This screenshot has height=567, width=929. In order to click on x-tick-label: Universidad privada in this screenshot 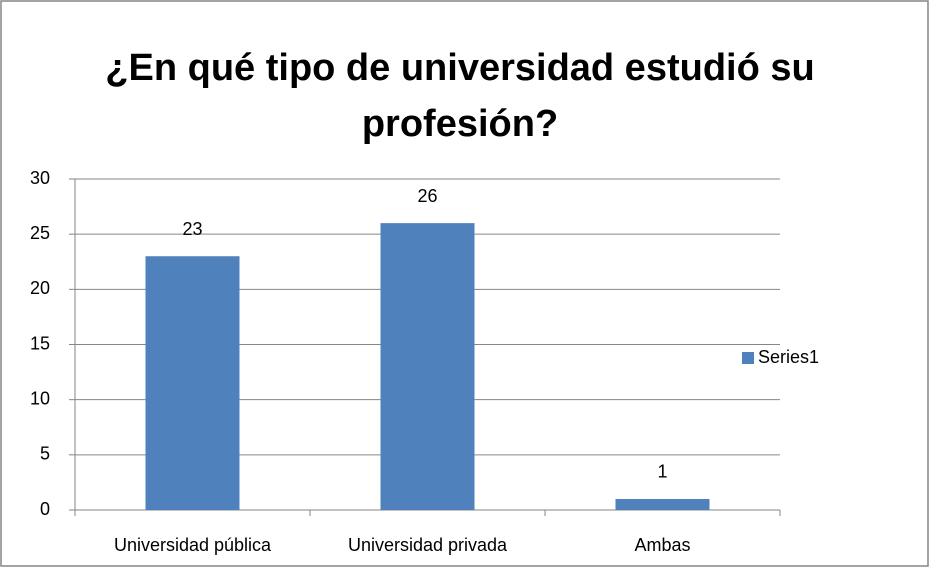, I will do `click(428, 545)`.